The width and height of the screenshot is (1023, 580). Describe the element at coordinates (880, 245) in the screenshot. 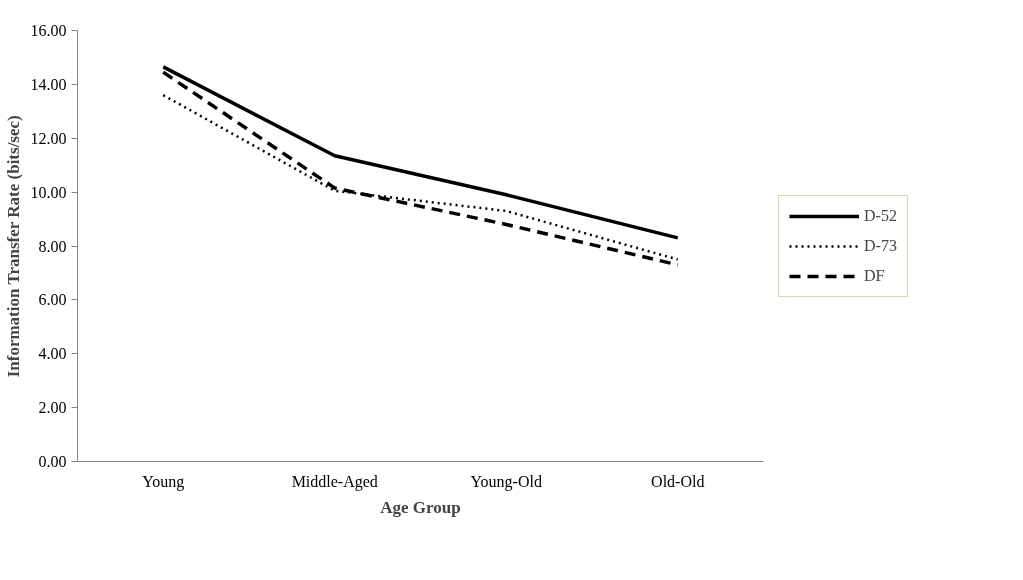

I see `legend-label: D-73` at that location.